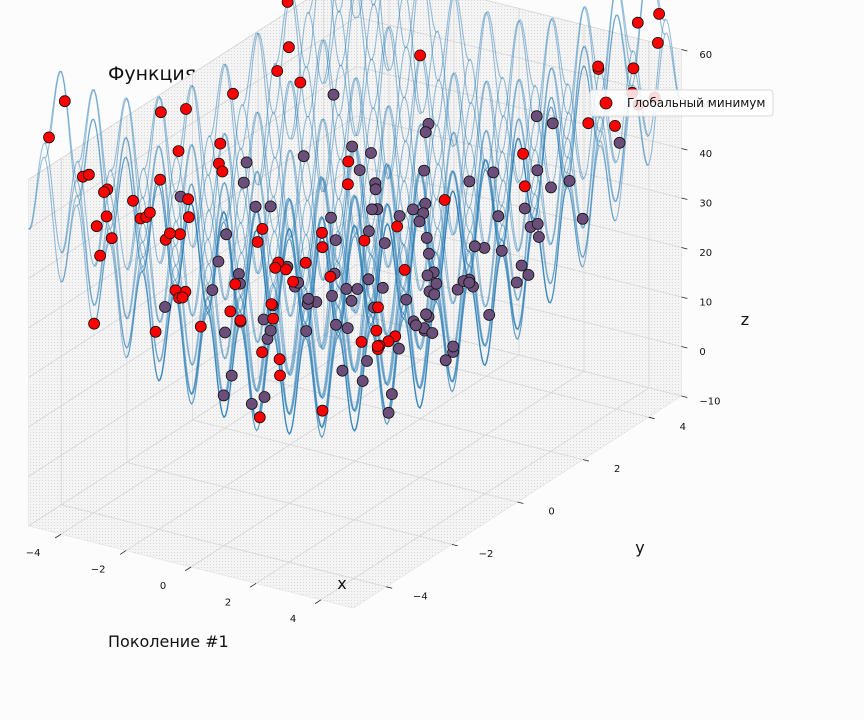 The height and width of the screenshot is (720, 864). What do you see at coordinates (709, 402) in the screenshot?
I see `z-tick-label: −10` at bounding box center [709, 402].